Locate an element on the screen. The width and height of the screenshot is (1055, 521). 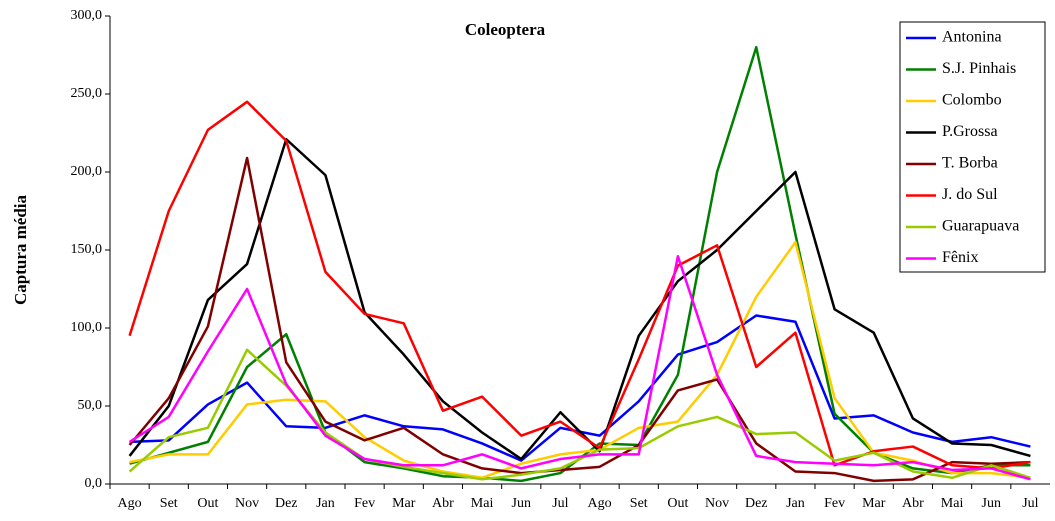
legend-label: Fênix is located at coordinates (960, 257).